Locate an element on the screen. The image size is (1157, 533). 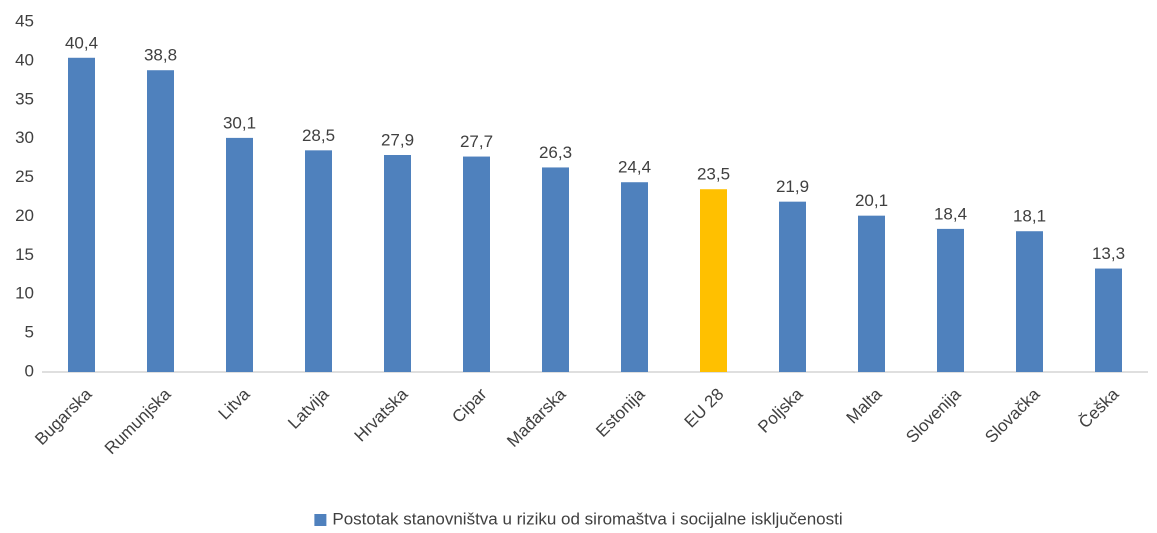
x-tick-label: Litva is located at coordinates (234, 403).